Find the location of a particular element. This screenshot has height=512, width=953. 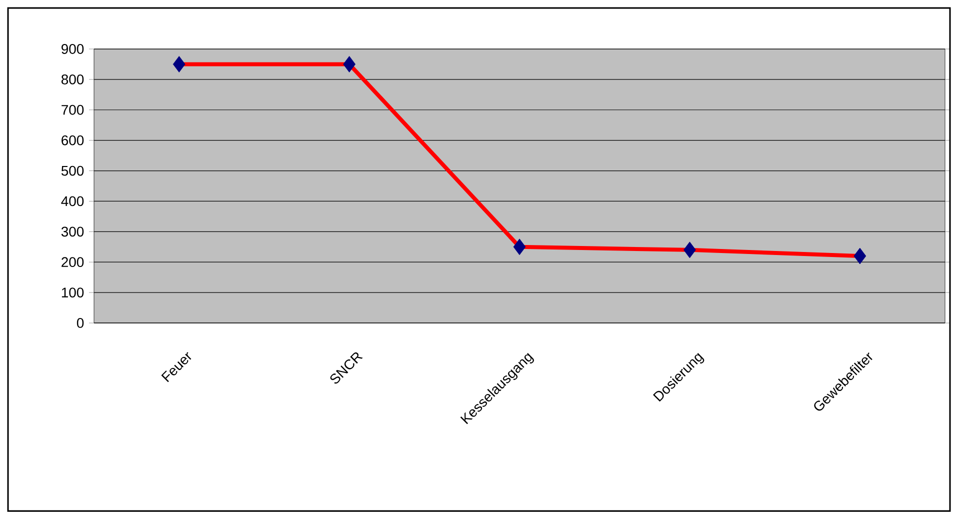

y-tick-label: 100 is located at coordinates (73, 293).